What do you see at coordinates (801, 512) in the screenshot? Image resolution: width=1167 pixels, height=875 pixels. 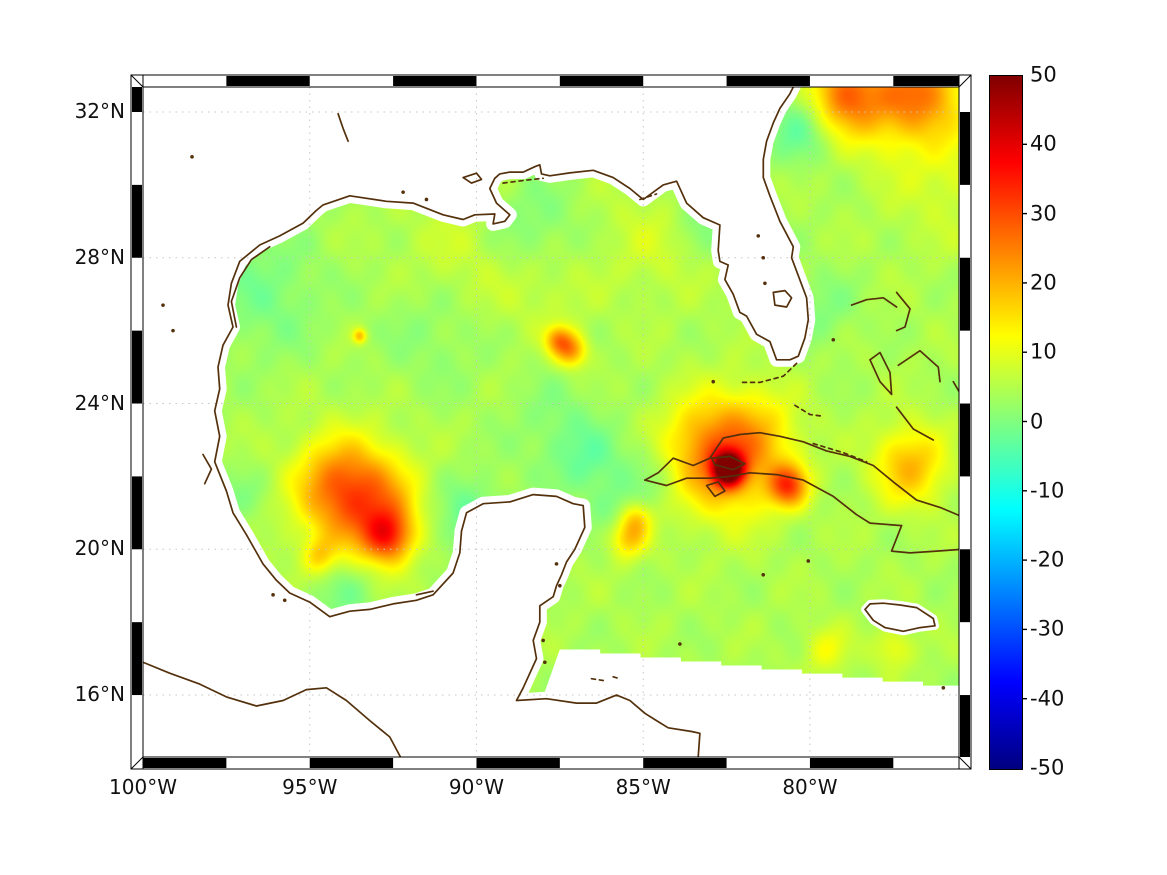 I see `coastline-cuba-south` at bounding box center [801, 512].